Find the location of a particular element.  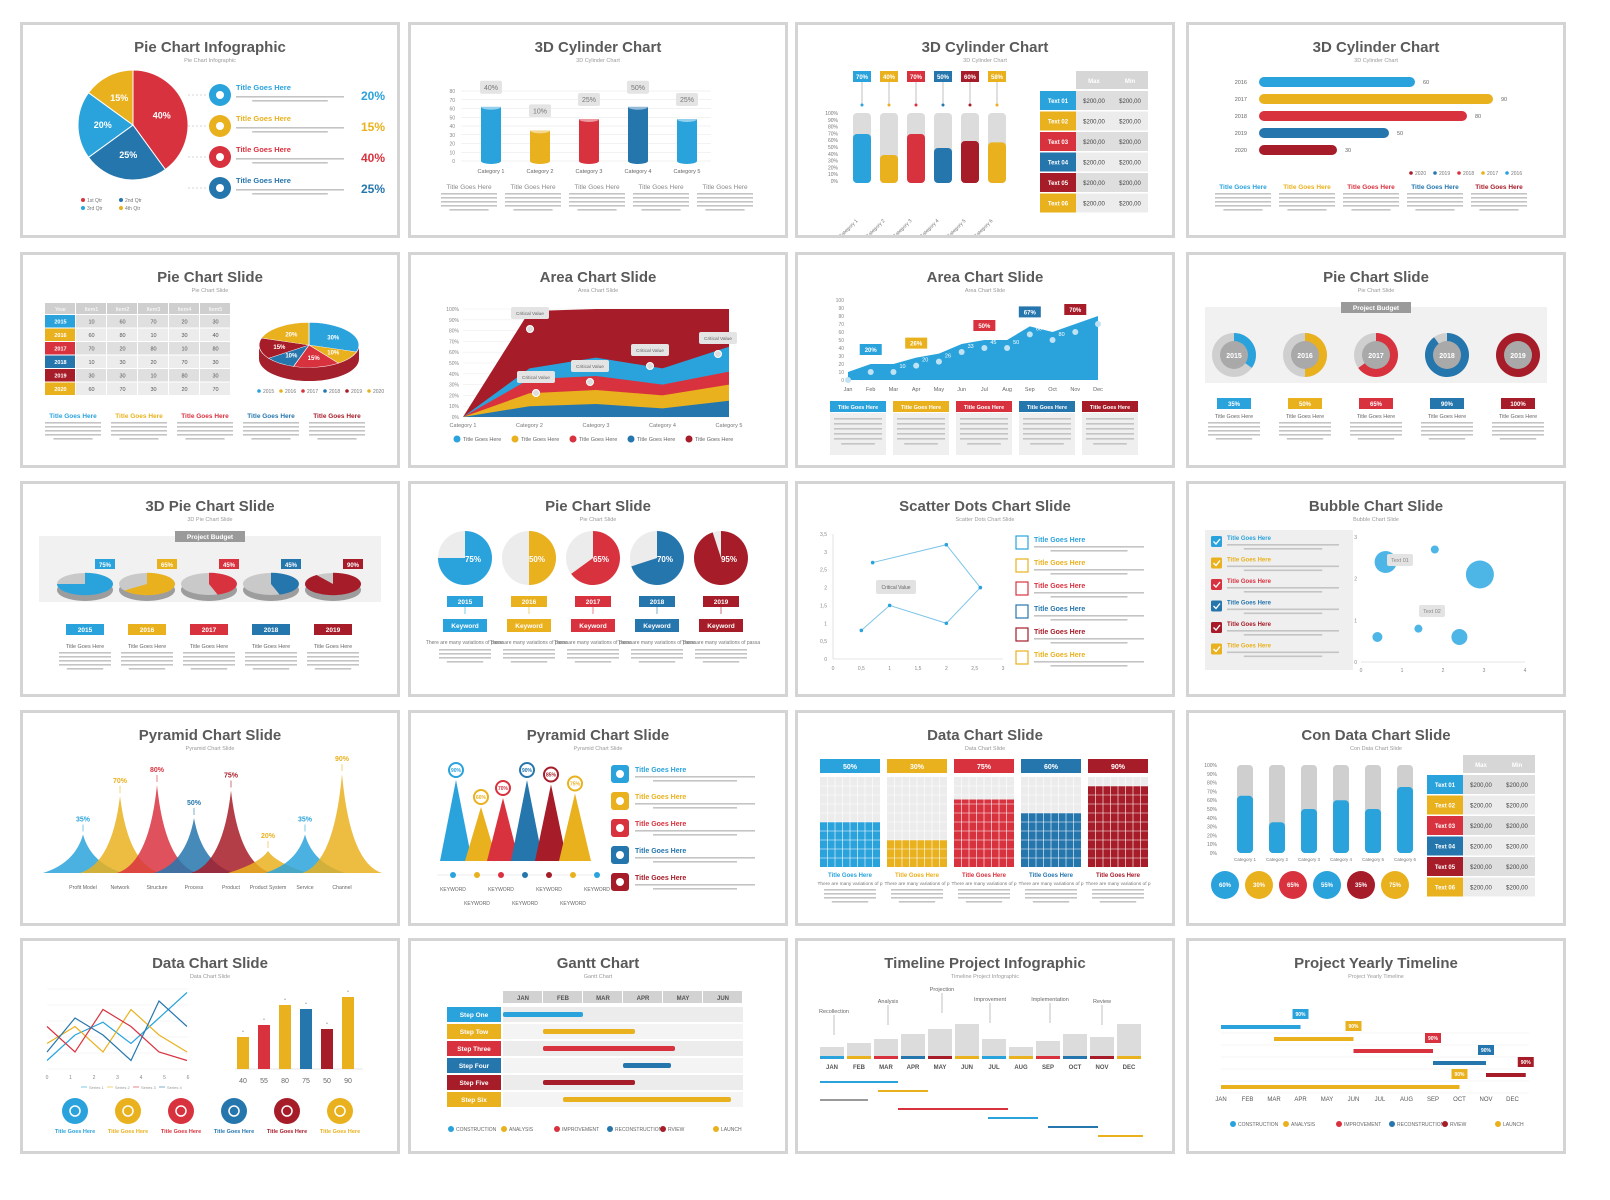

cylinder-fill is located at coordinates (916, 158).